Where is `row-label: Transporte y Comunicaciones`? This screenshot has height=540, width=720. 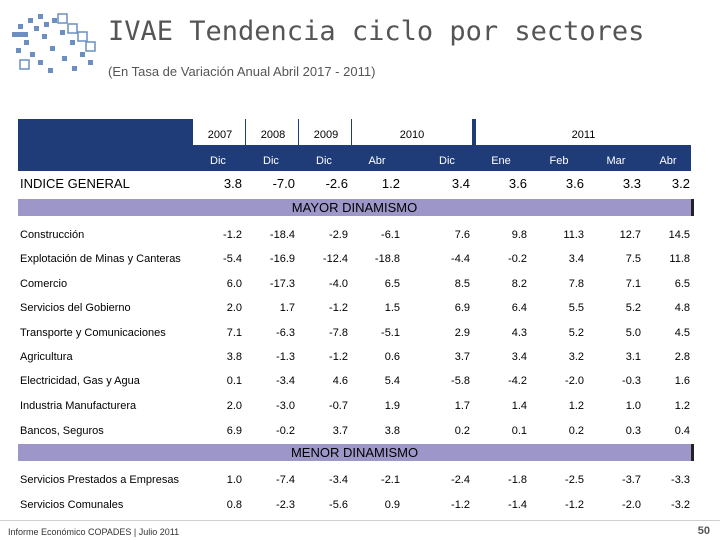 row-label: Transporte y Comunicaciones is located at coordinates (93, 333).